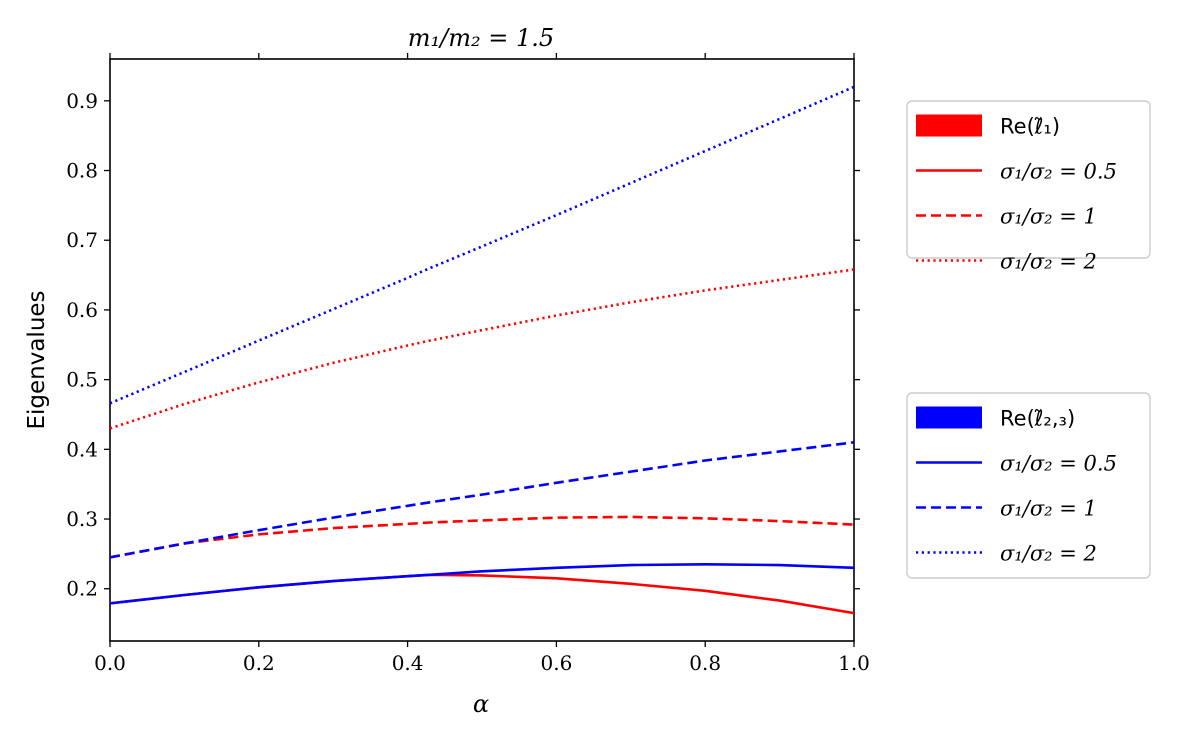 The height and width of the screenshot is (739, 1182). Describe the element at coordinates (82, 589) in the screenshot. I see `y-tick-label: 0.2` at that location.